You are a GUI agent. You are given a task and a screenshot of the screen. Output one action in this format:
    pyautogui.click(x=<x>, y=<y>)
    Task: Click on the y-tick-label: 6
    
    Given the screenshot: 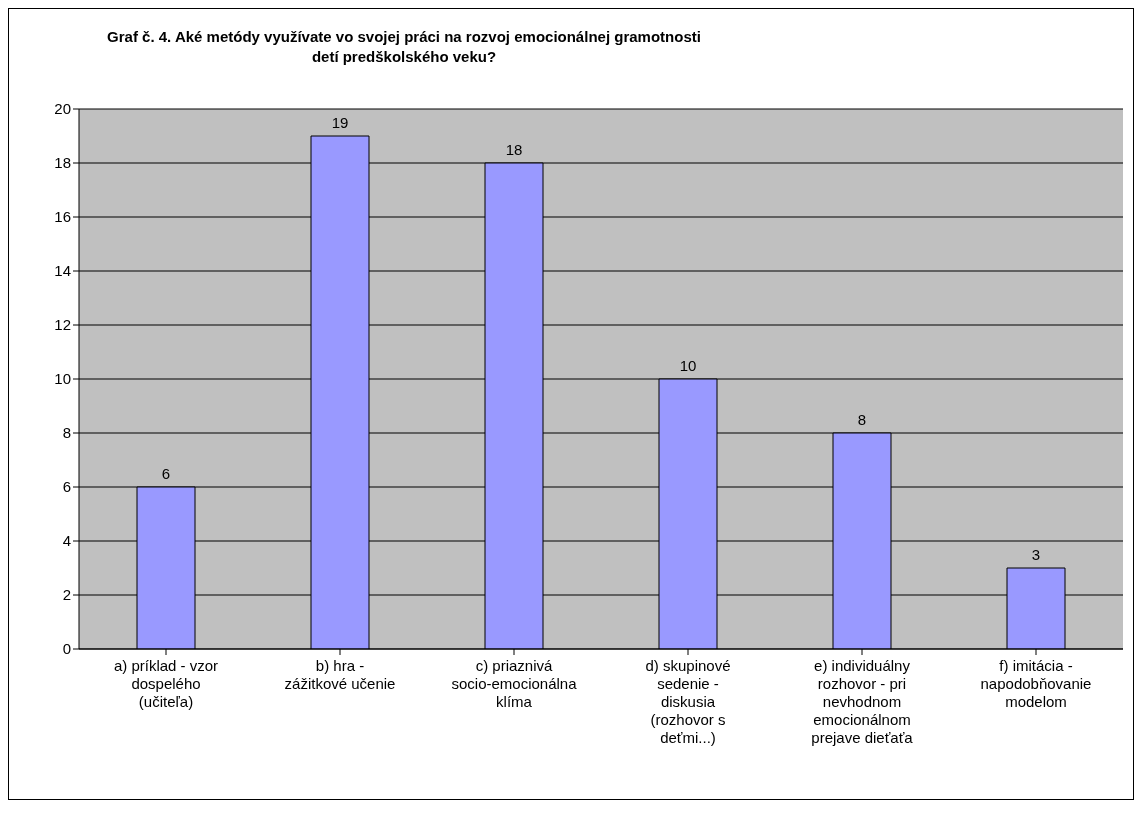 What is the action you would take?
    pyautogui.click(x=66, y=487)
    